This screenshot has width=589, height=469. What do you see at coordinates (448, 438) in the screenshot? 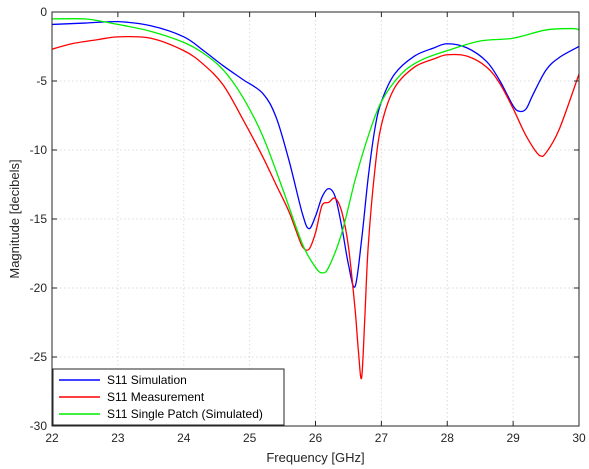
I see `x-tick-label: 28` at bounding box center [448, 438].